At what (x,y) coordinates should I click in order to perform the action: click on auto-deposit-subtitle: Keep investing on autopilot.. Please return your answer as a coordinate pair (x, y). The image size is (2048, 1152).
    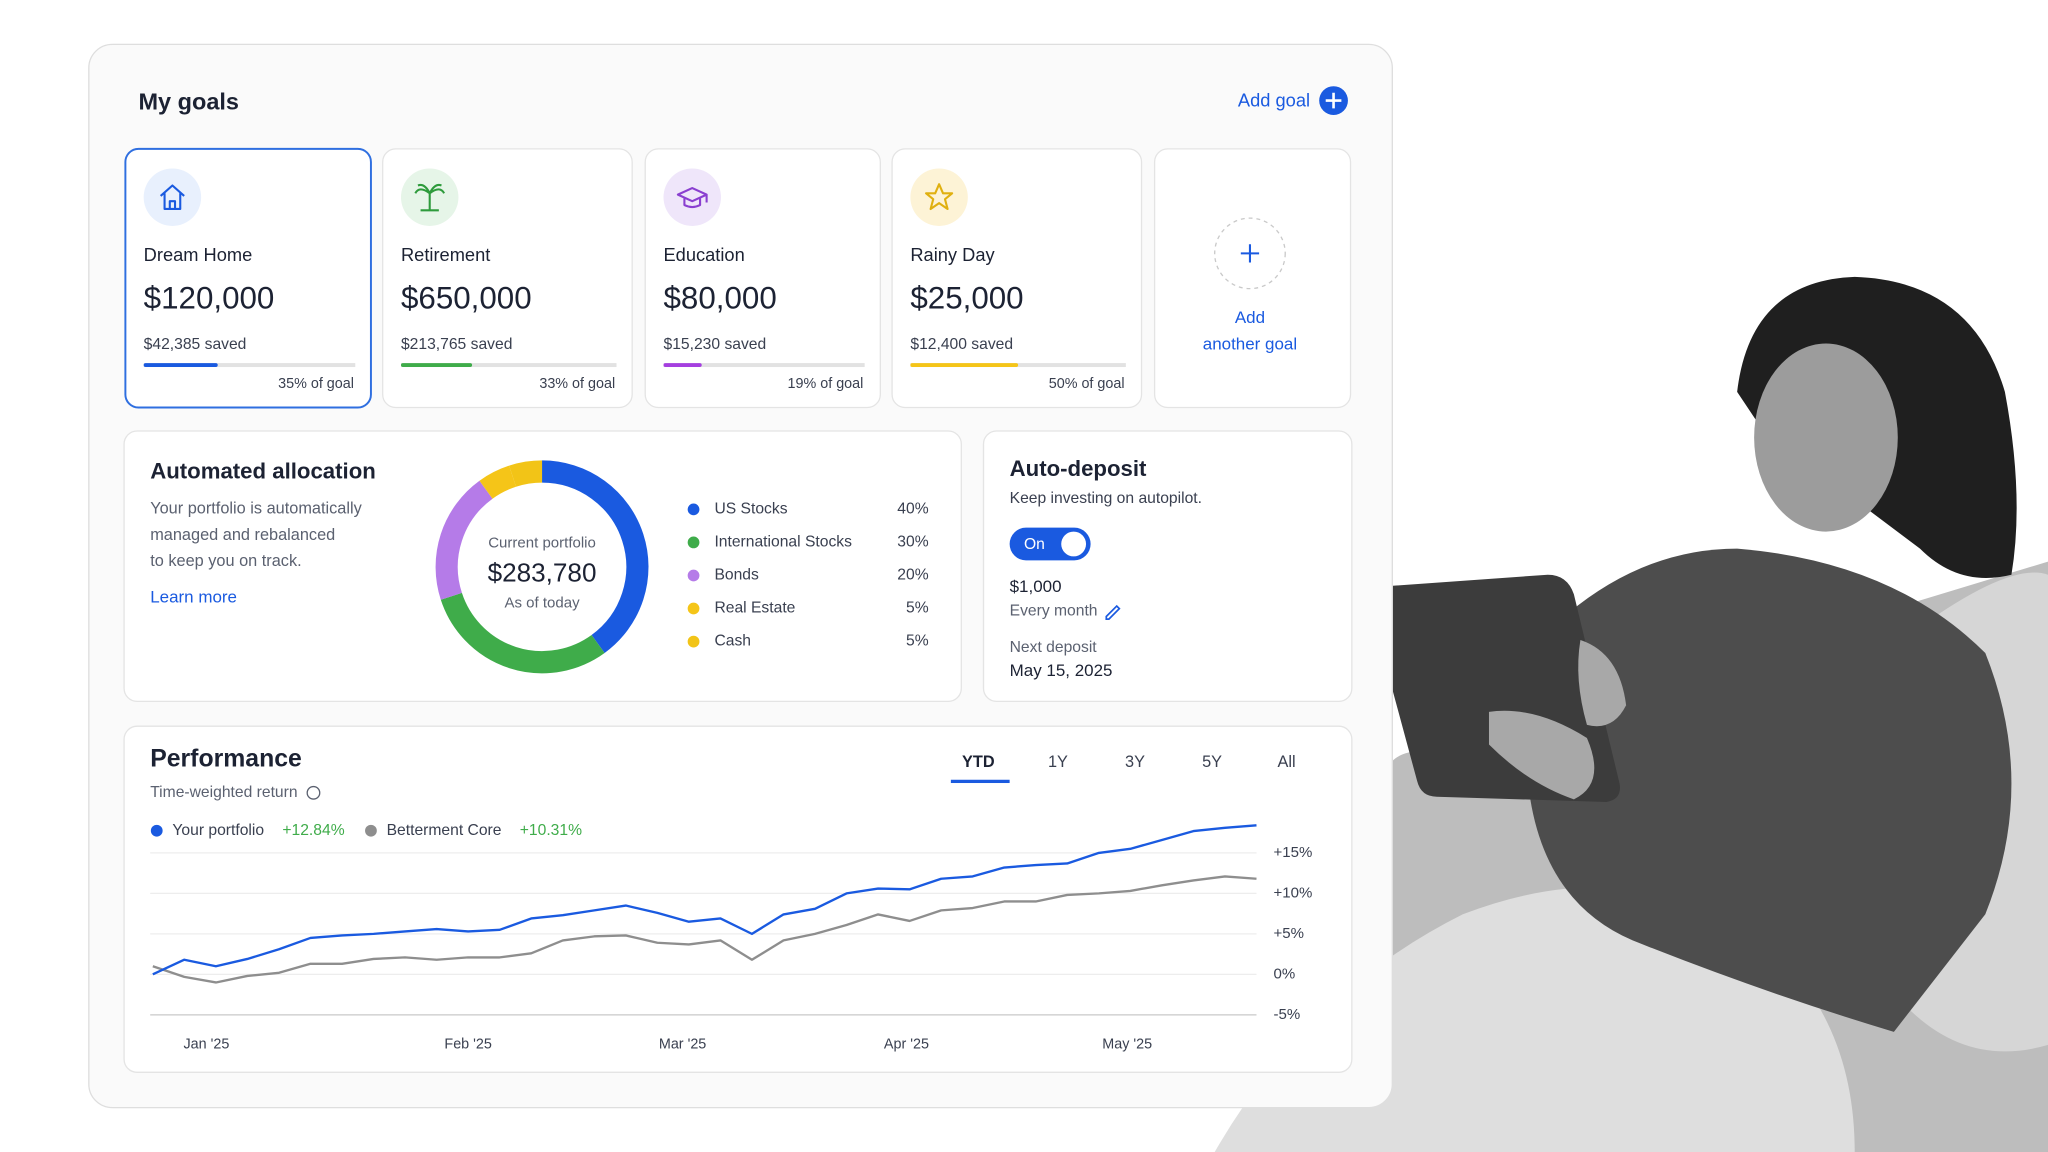
    Looking at the image, I should click on (1106, 498).